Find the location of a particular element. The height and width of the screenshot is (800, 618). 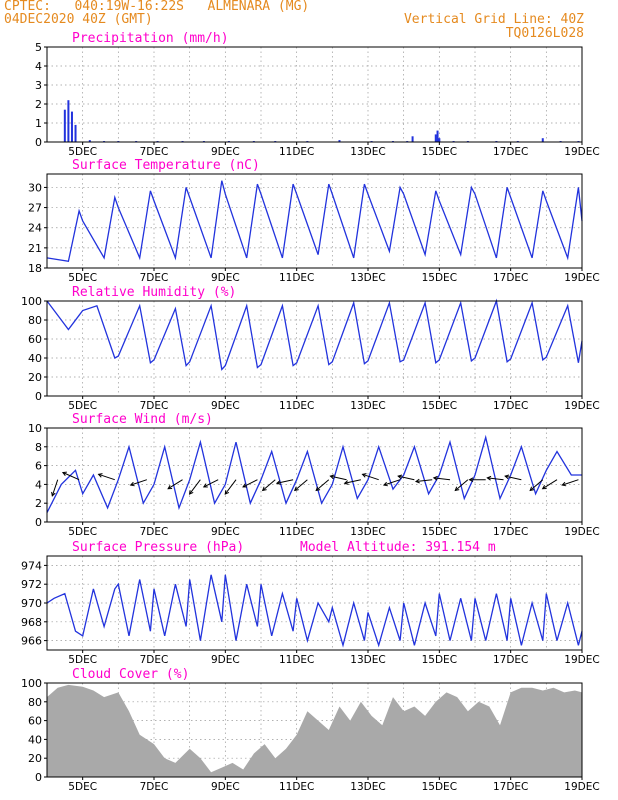

rh-ytick-label: 20 is located at coordinates (35, 377).